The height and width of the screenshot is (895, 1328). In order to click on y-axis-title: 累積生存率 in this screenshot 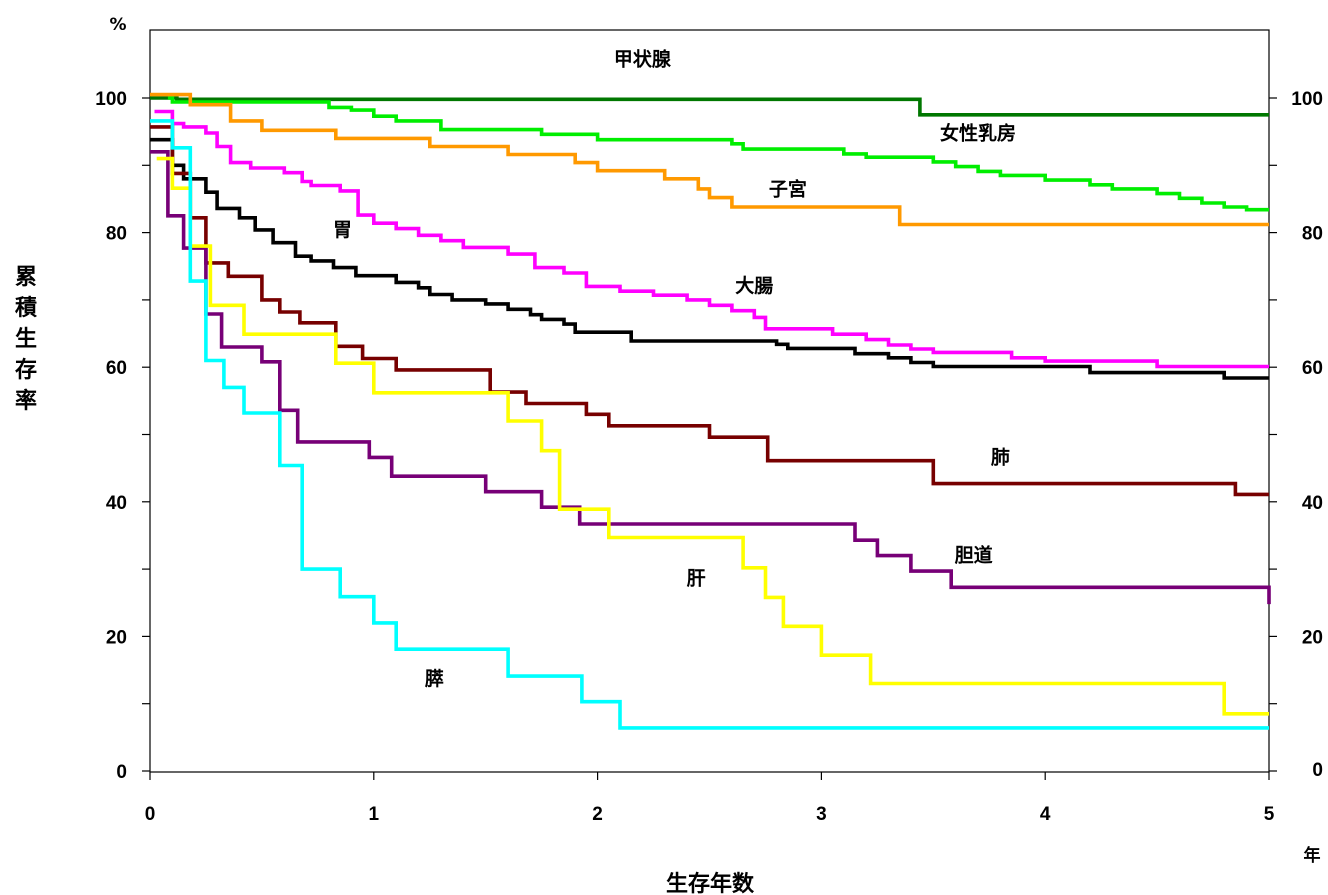, I will do `click(26, 339)`.